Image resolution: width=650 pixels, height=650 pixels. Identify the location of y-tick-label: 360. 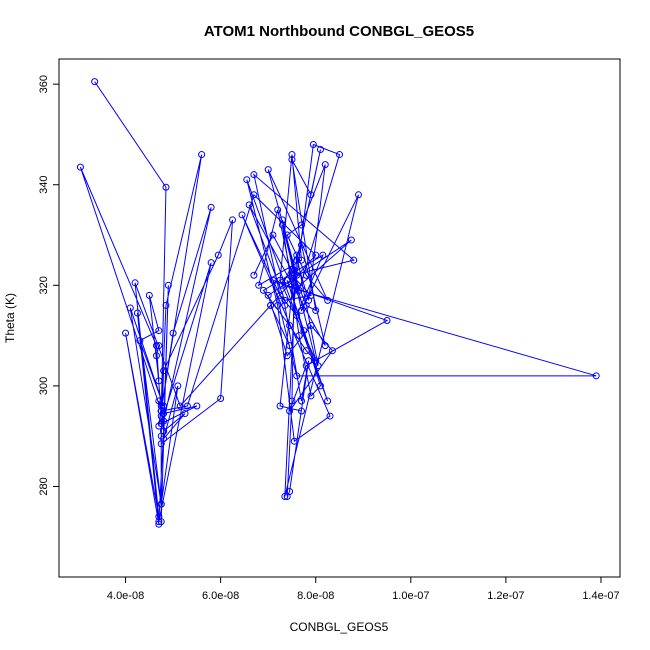
(44, 84).